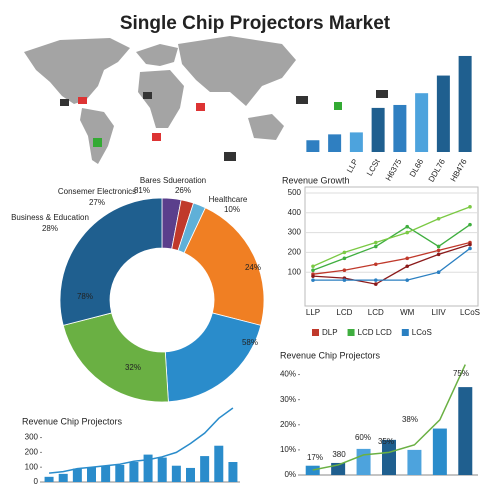 The height and width of the screenshot is (486, 500). What do you see at coordinates (72, 421) in the screenshot?
I see `chart-title: Revenue Chip Projectors` at bounding box center [72, 421].